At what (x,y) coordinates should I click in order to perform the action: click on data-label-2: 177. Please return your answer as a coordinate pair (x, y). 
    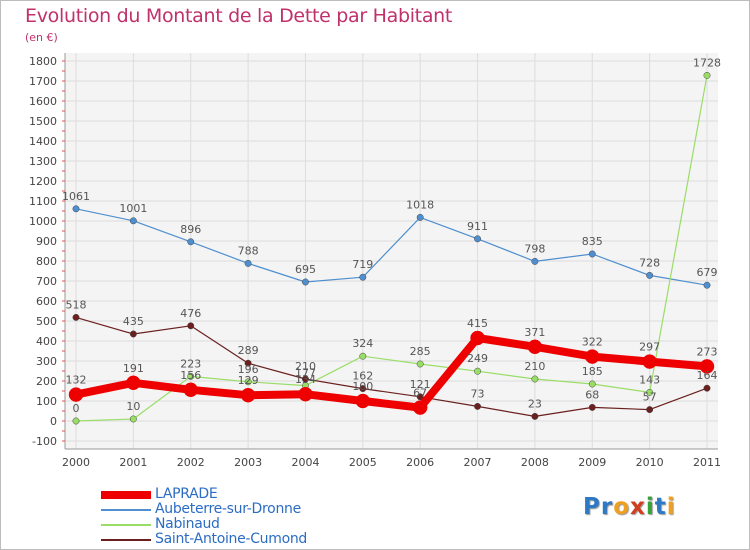
    Looking at the image, I should click on (305, 373).